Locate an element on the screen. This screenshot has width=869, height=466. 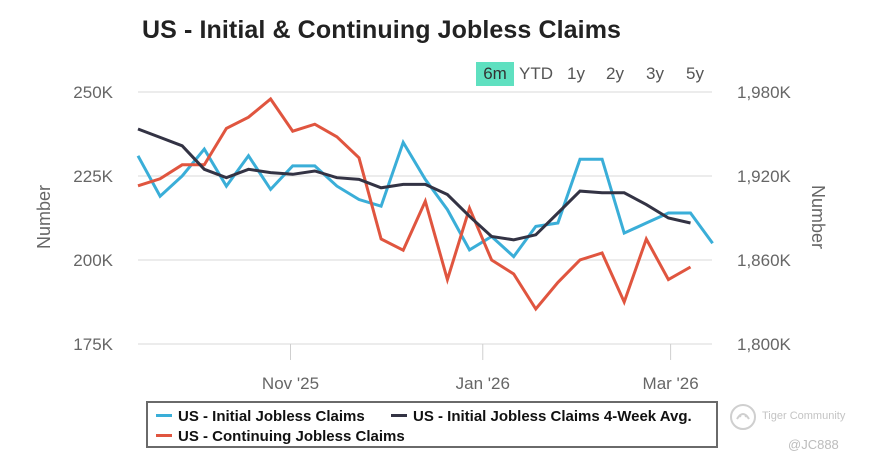
y-tick-right-1,980K: 1,980K is located at coordinates (764, 92).